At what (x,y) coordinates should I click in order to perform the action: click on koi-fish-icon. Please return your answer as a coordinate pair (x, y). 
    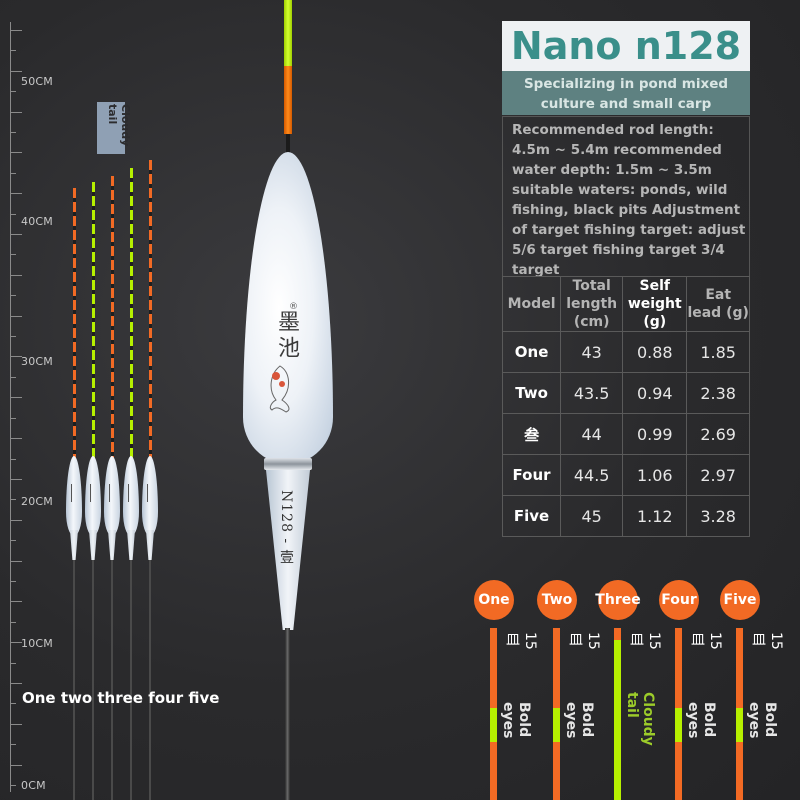
    Looking at the image, I should click on (279, 389).